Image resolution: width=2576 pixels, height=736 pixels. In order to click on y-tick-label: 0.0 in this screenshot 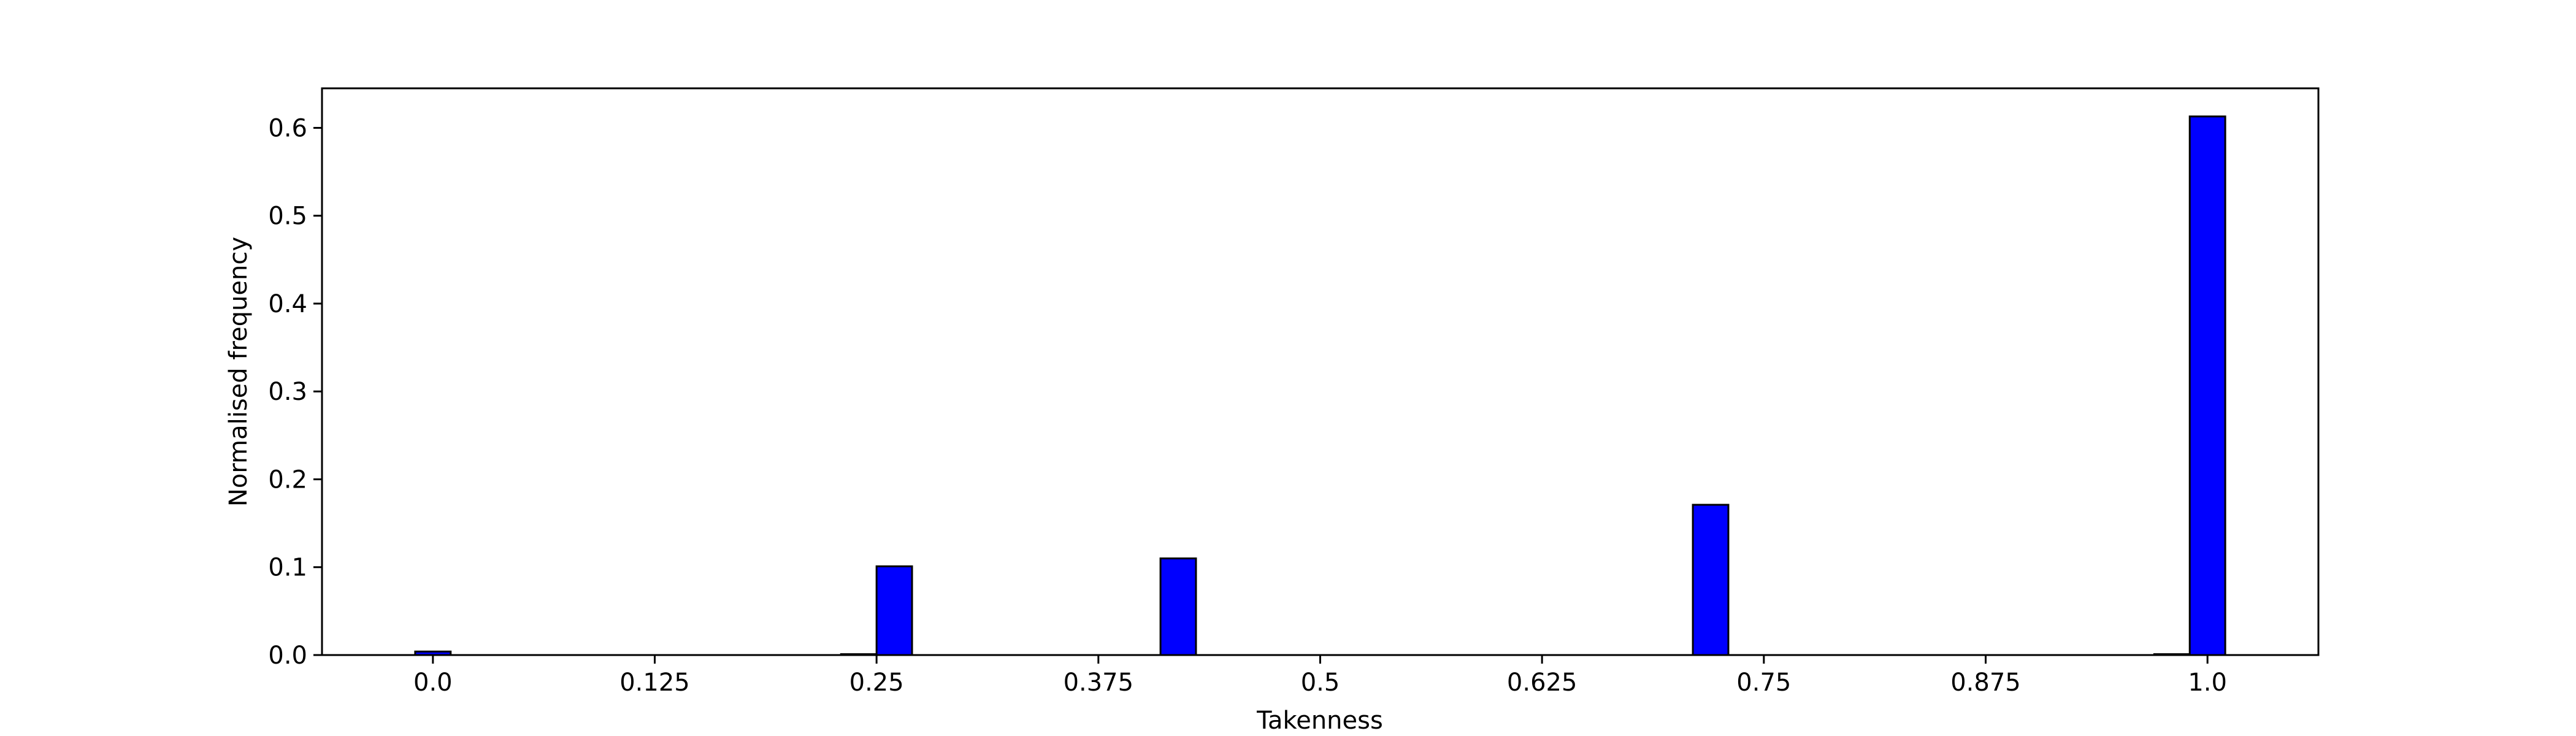, I will do `click(287, 656)`.